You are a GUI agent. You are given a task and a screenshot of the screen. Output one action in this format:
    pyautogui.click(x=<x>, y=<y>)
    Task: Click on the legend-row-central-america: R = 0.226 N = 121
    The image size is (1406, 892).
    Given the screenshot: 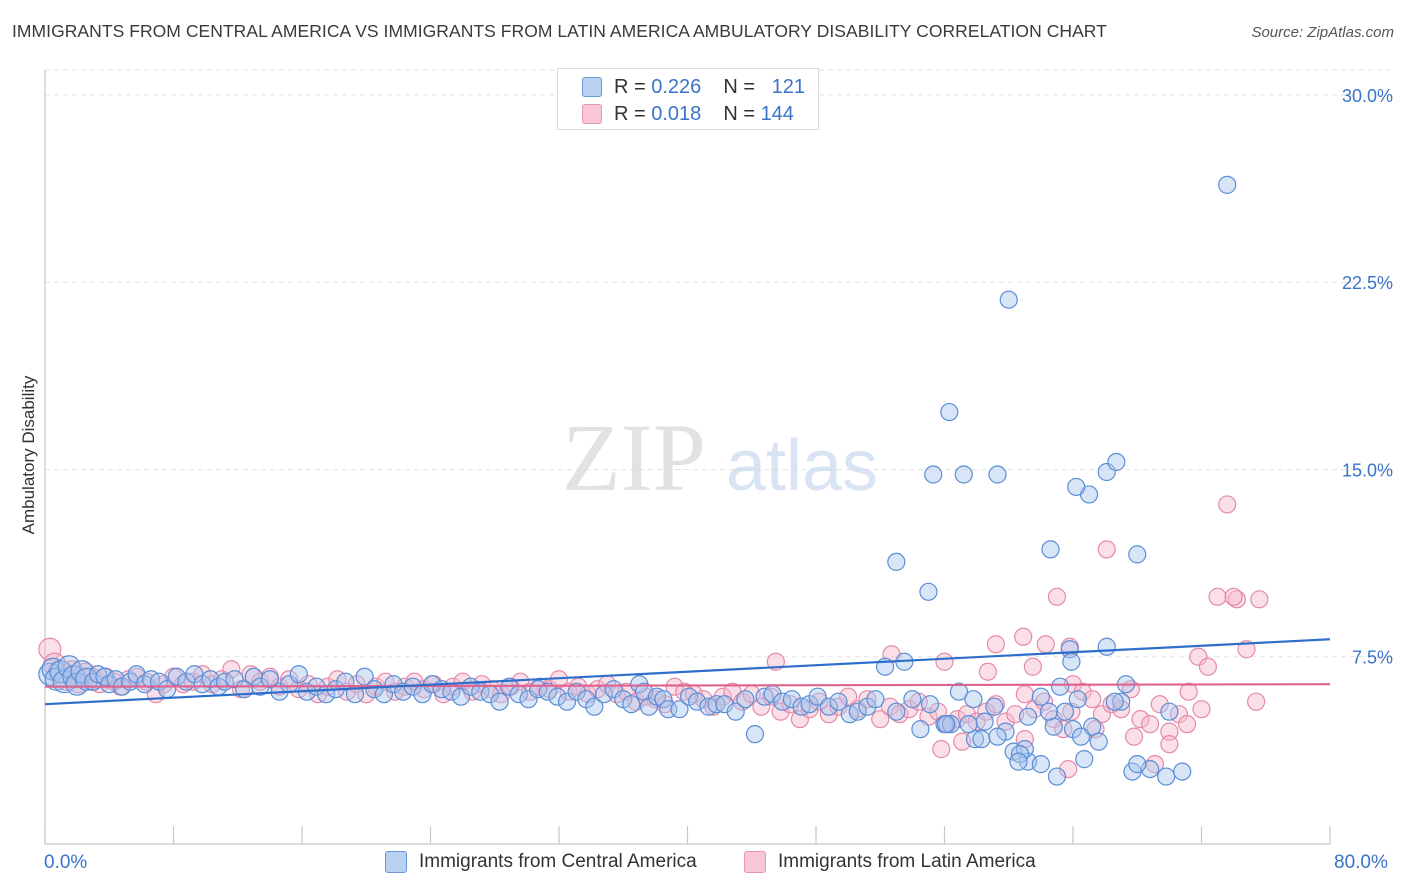 What is the action you would take?
    pyautogui.click(x=693, y=87)
    